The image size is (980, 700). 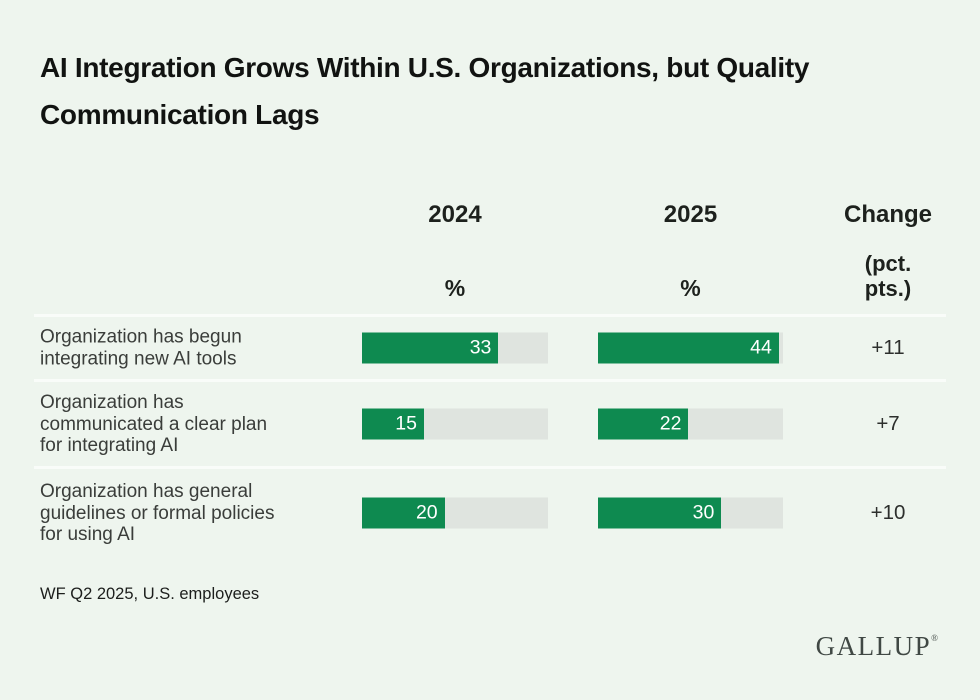 I want to click on unit-label-2025: %, so click(x=690, y=288).